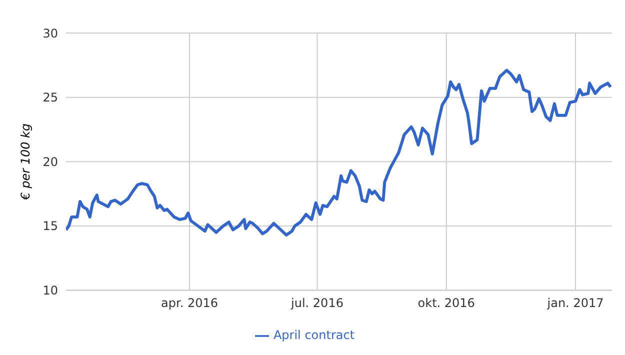  What do you see at coordinates (50, 161) in the screenshot?
I see `y-tick-label: 20` at bounding box center [50, 161].